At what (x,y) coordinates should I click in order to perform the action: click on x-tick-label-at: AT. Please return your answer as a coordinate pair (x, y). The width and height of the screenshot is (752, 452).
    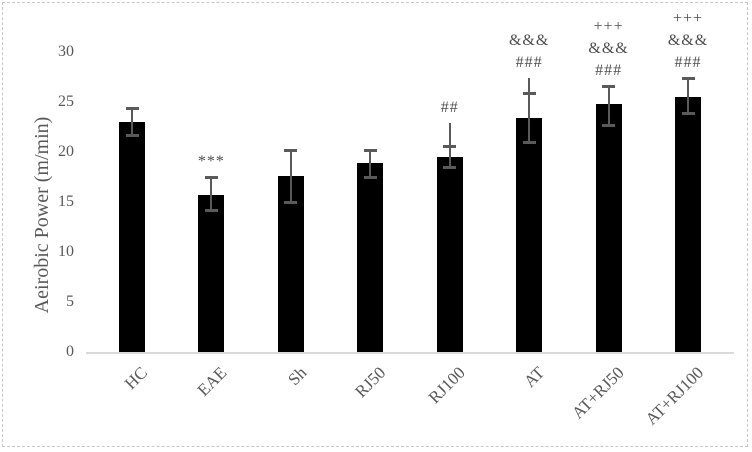
    Looking at the image, I should click on (534, 377).